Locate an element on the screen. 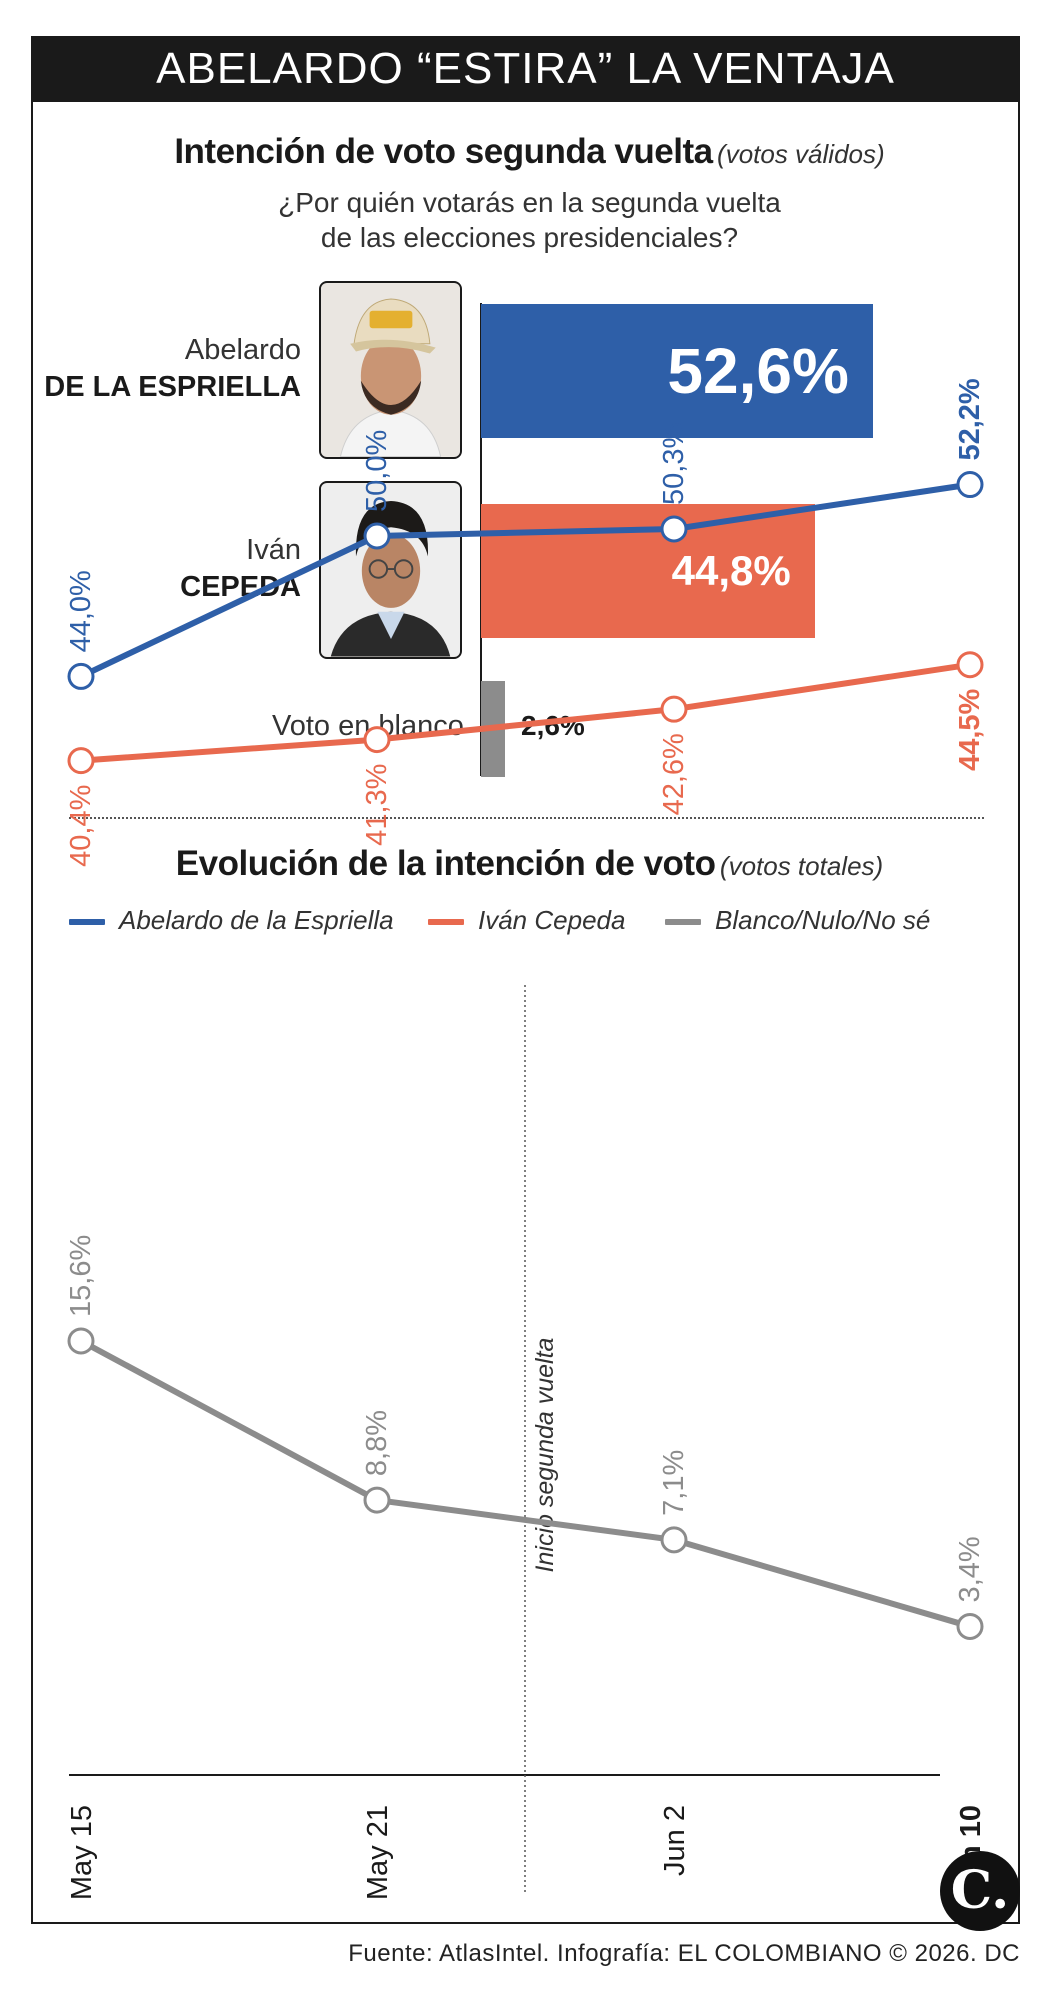 Image resolution: width=1059 pixels, height=2000 pixels. candidate-name-abelardo: Abelardo DE LA ESPRIELLA is located at coordinates (172, 369).